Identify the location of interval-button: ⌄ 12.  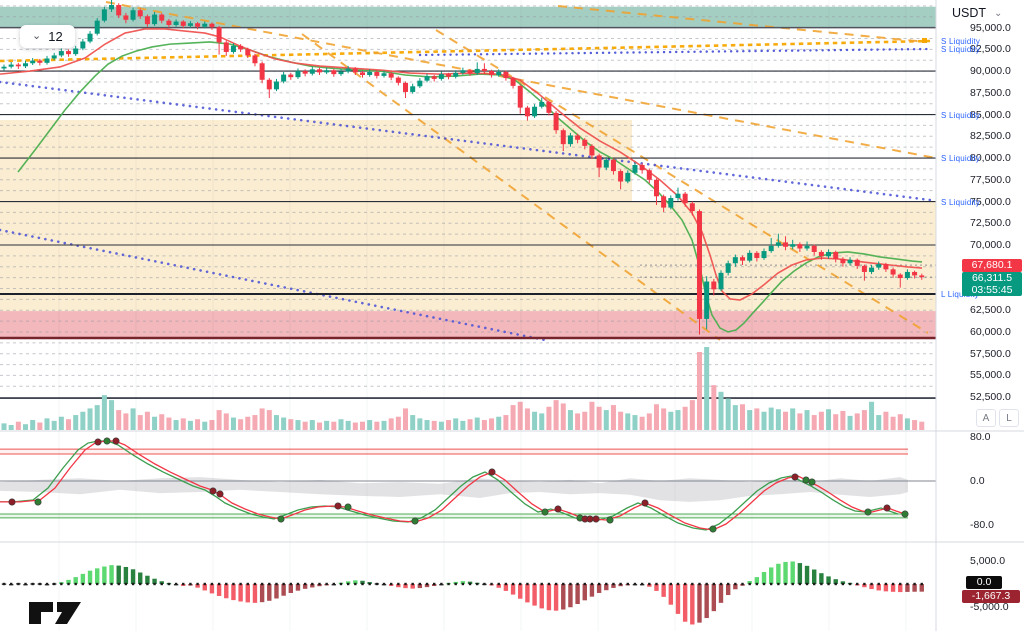
(47, 36).